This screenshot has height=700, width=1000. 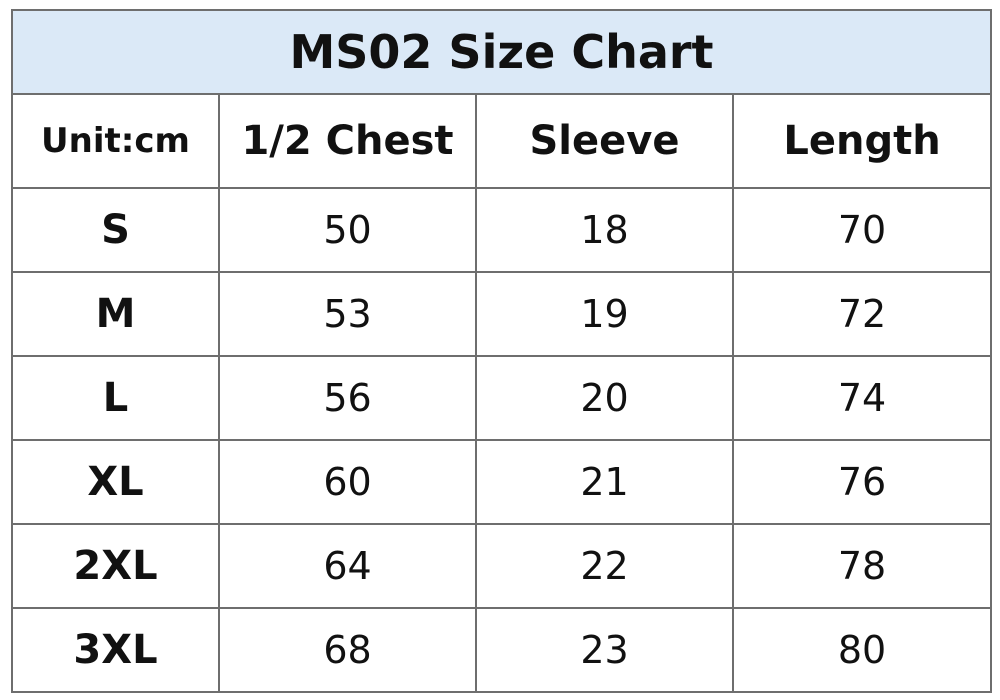 What do you see at coordinates (115, 141) in the screenshot?
I see `header-unit: Unit:cm` at bounding box center [115, 141].